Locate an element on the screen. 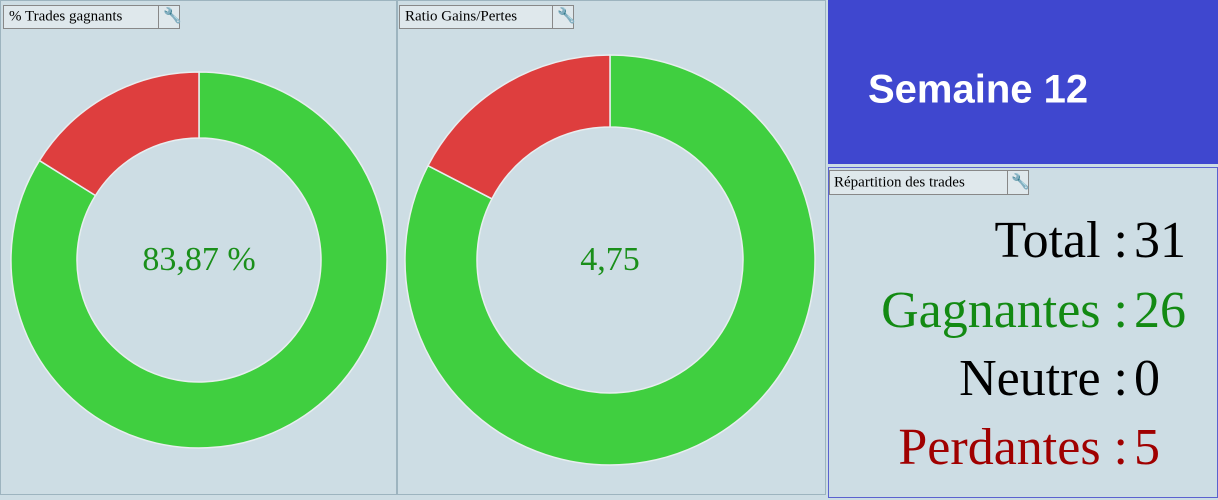 This screenshot has width=1218, height=500. week-title: Semaine 12 is located at coordinates (978, 90).